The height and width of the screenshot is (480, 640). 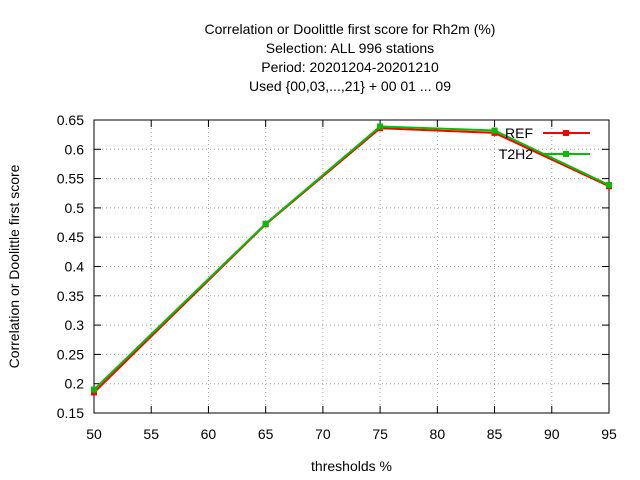 I want to click on x-tick-label: 60, so click(x=209, y=434).